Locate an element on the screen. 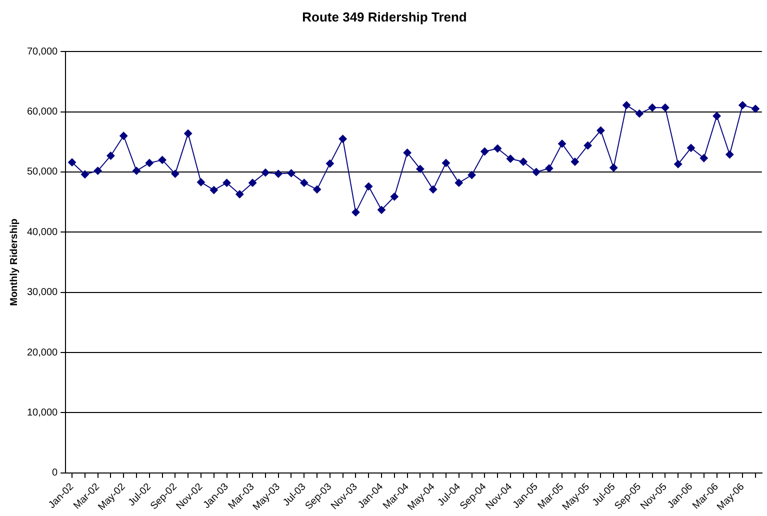 Image resolution: width=767 pixels, height=516 pixels. y-tick-label: 0 is located at coordinates (55, 473).